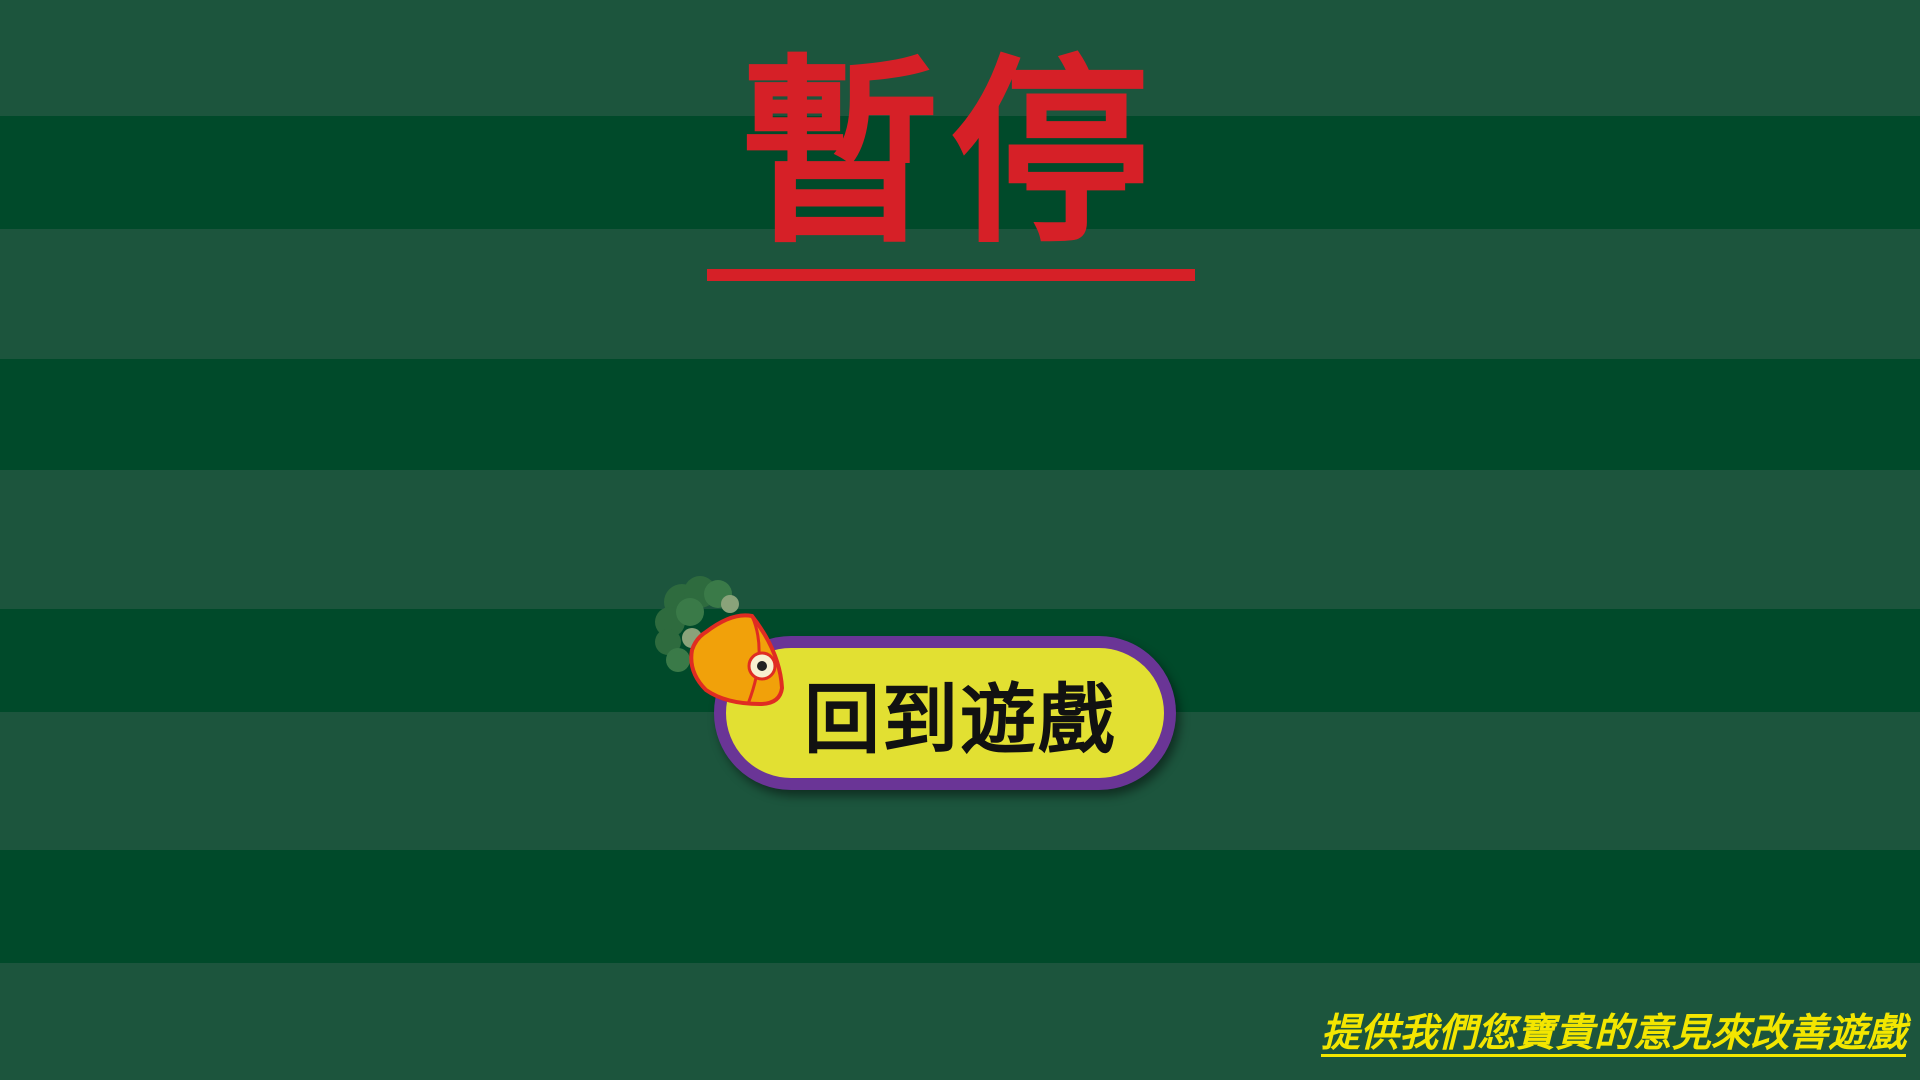  What do you see at coordinates (697, 624) in the screenshot?
I see `carrot-leaves-icon` at bounding box center [697, 624].